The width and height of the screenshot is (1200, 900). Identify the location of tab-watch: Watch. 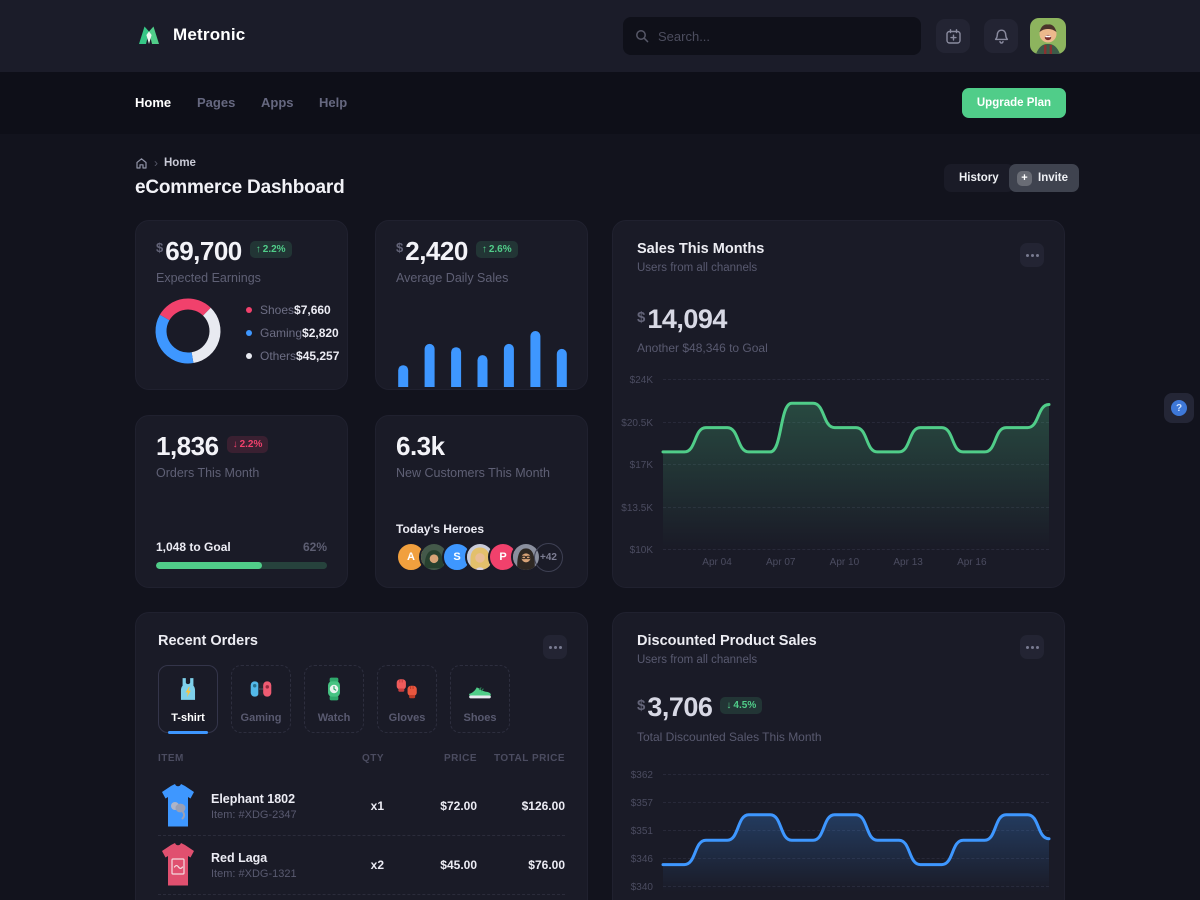
(334, 699).